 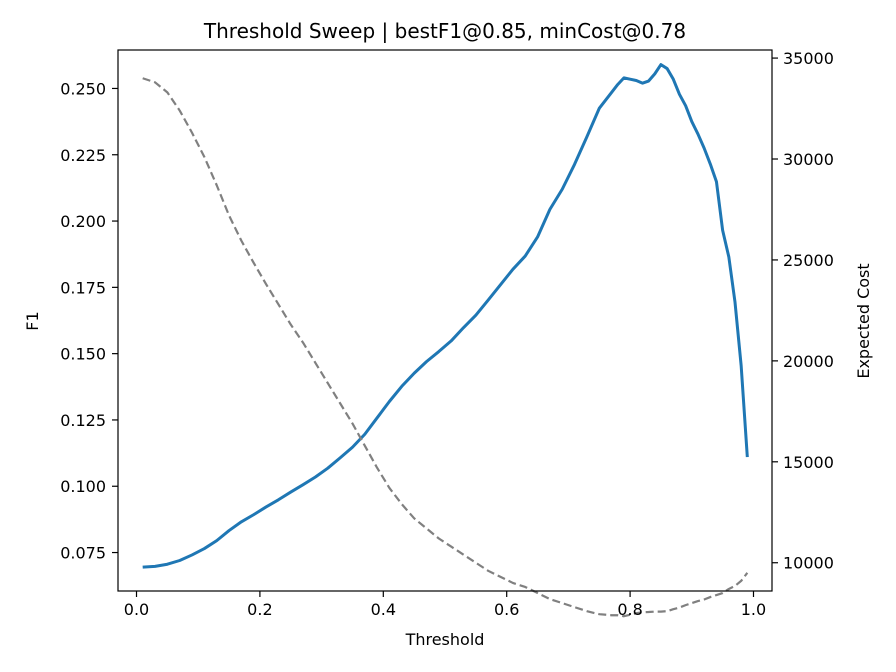 What do you see at coordinates (629, 609) in the screenshot?
I see `x-tick-label: 0.8` at bounding box center [629, 609].